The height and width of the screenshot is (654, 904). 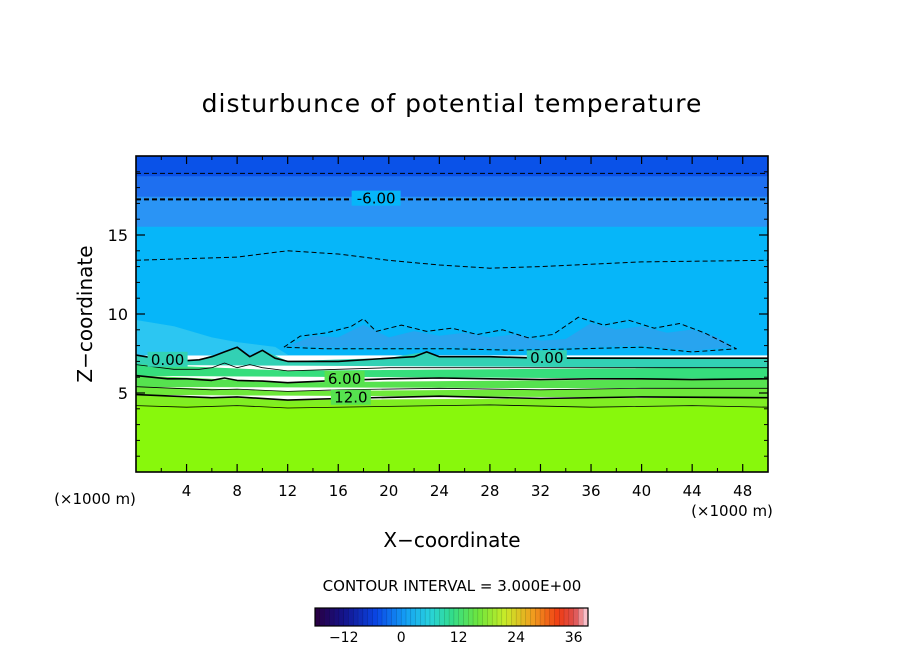 I want to click on colorbar-tick-label-2: 12, so click(x=459, y=638).